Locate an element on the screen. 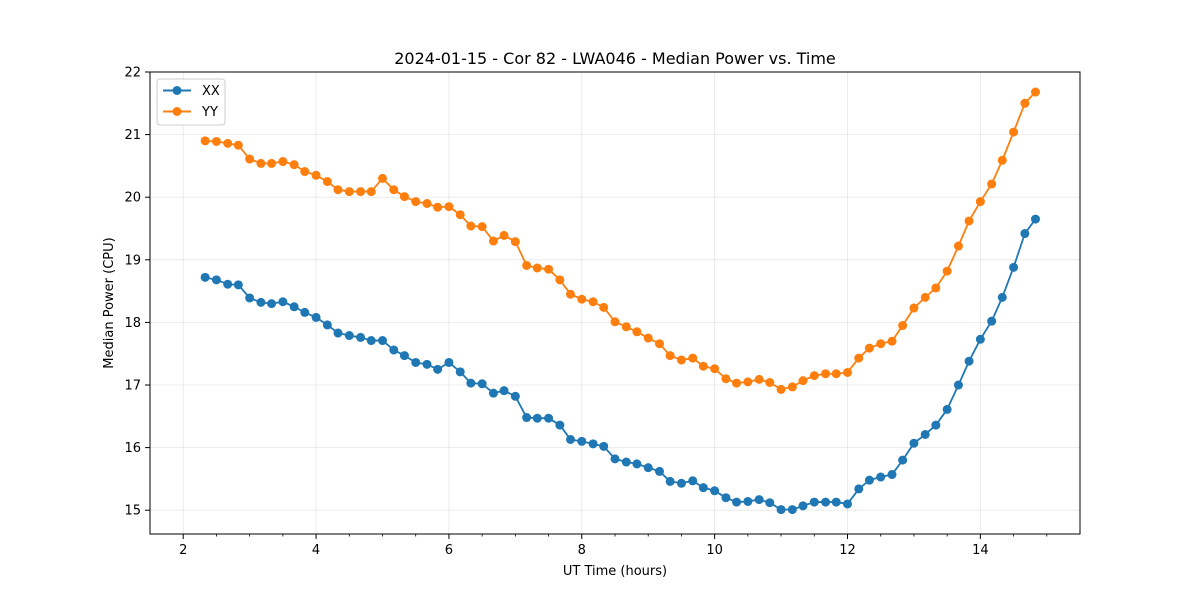 This screenshot has height=600, width=1200. y-tick-label: 18 is located at coordinates (132, 323).